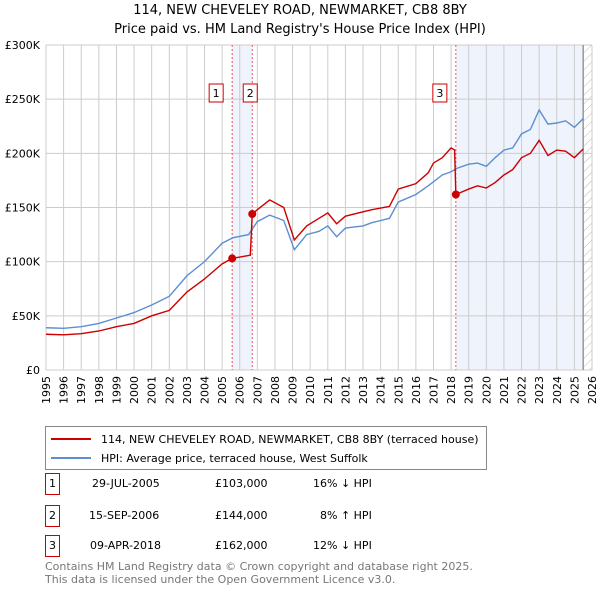 This screenshot has width=600, height=590. I want to click on sale-hpi-diff: 8% ↑ HPI, so click(346, 515).